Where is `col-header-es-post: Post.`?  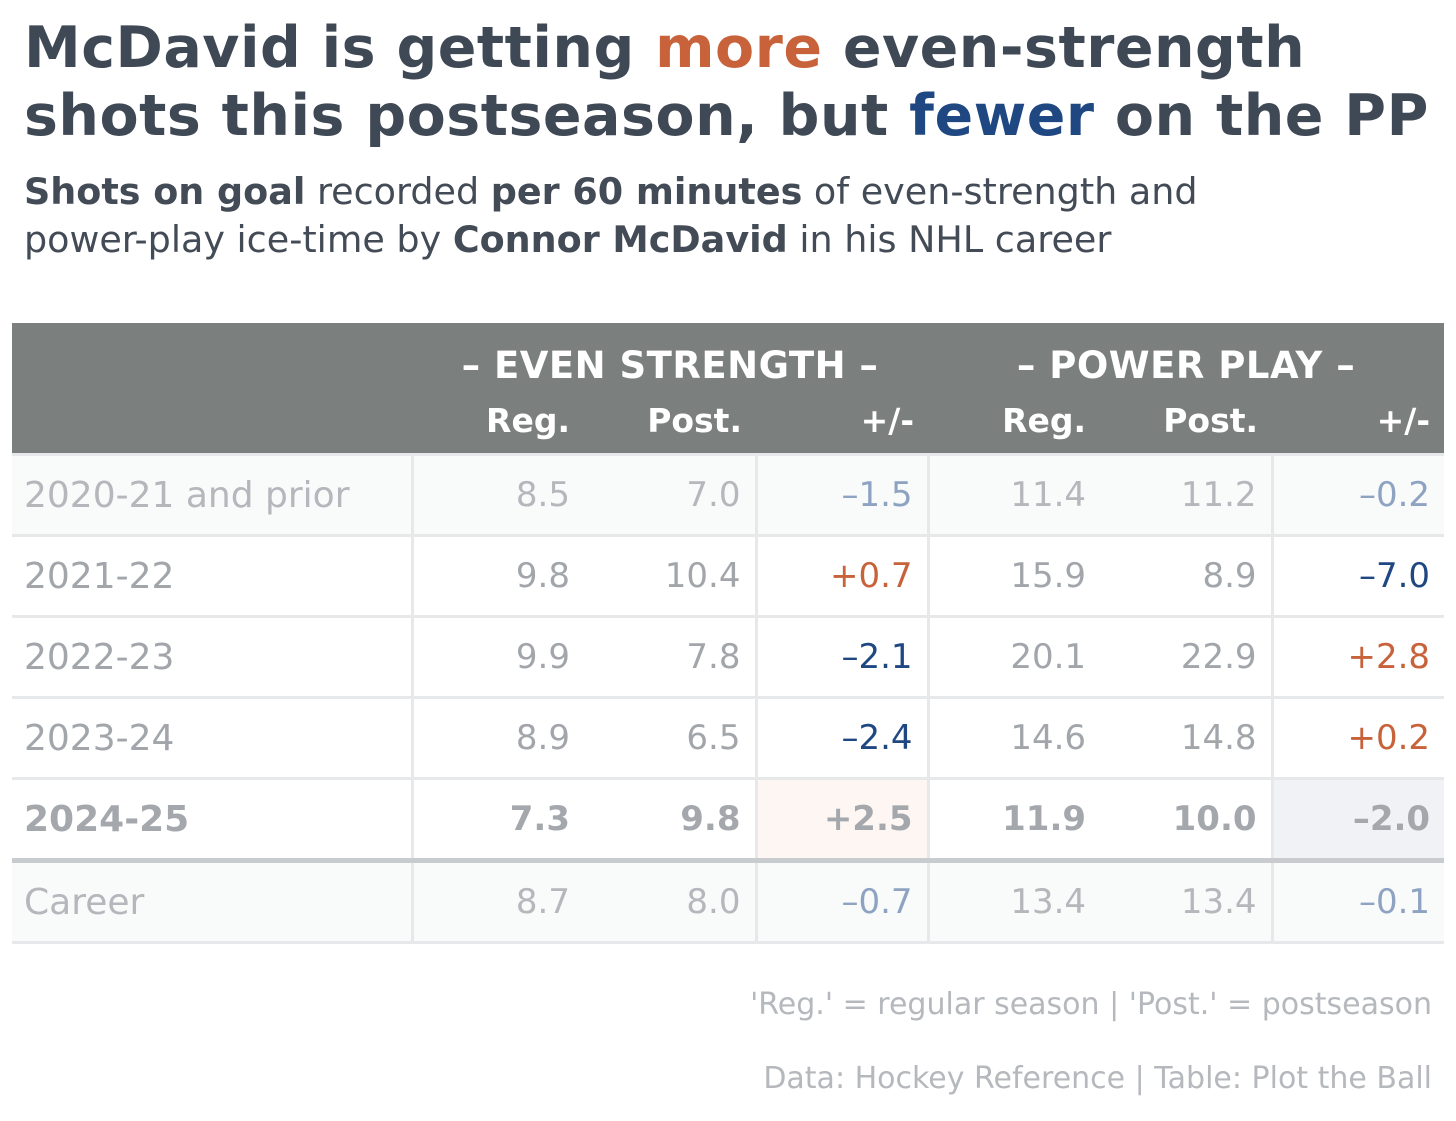
col-header-es-post: Post. is located at coordinates (670, 421).